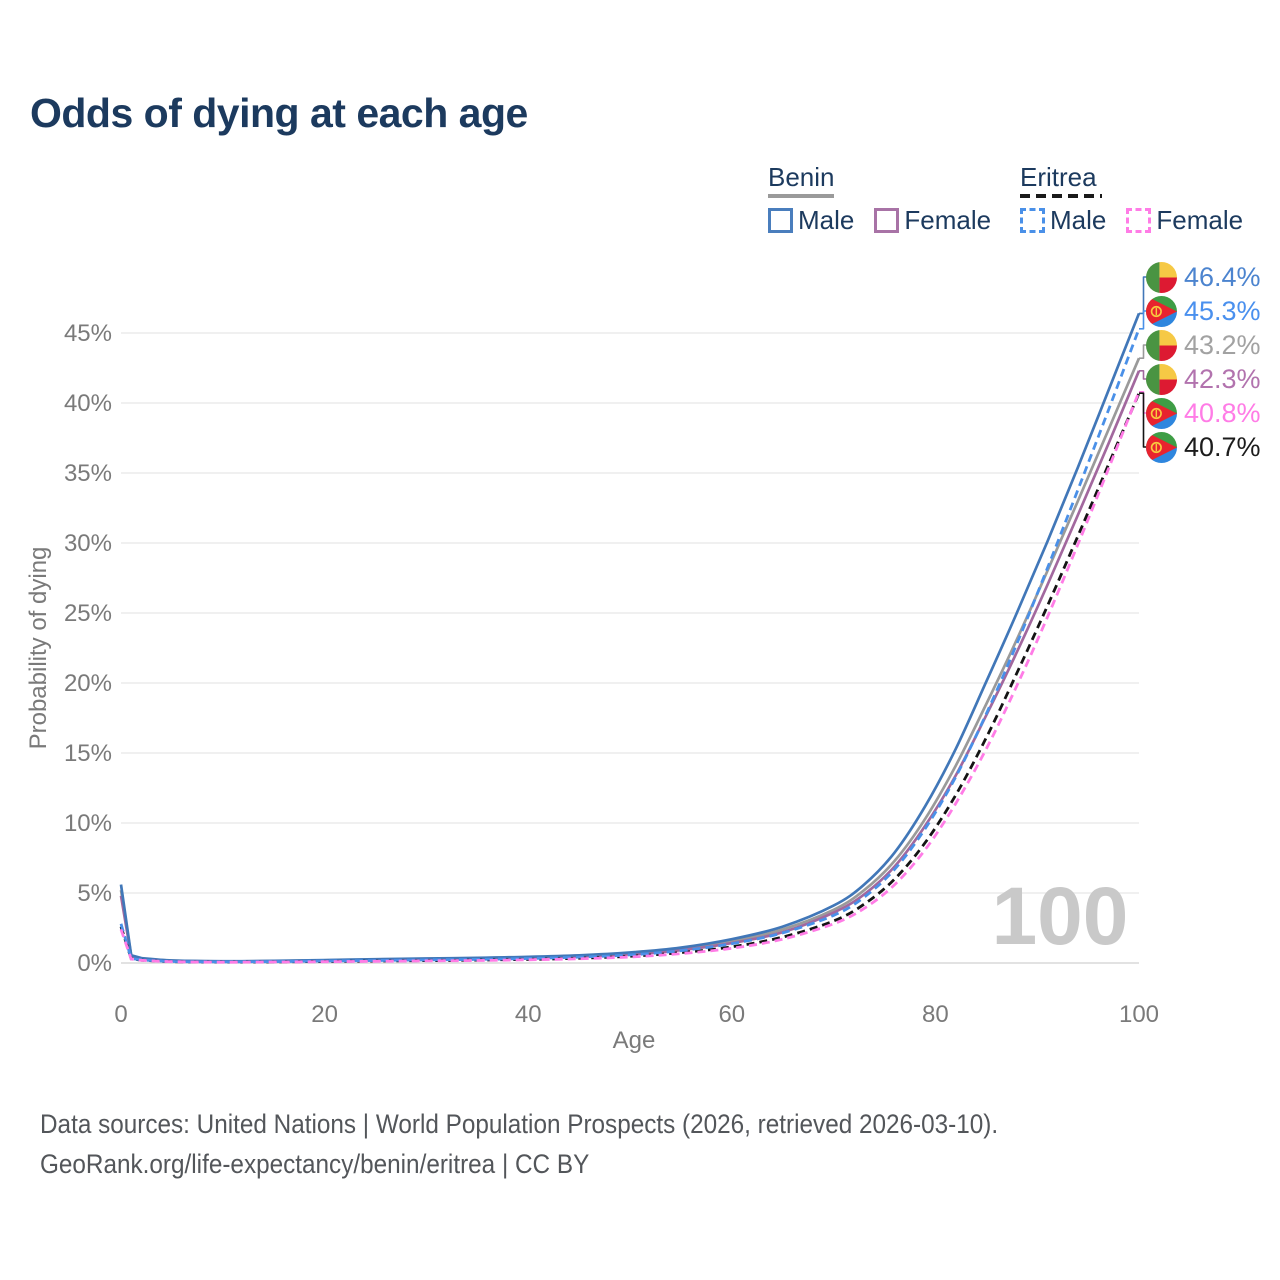  Describe the element at coordinates (1222, 276) in the screenshot. I see `end-label-value-benin_male: 46.4%` at that location.